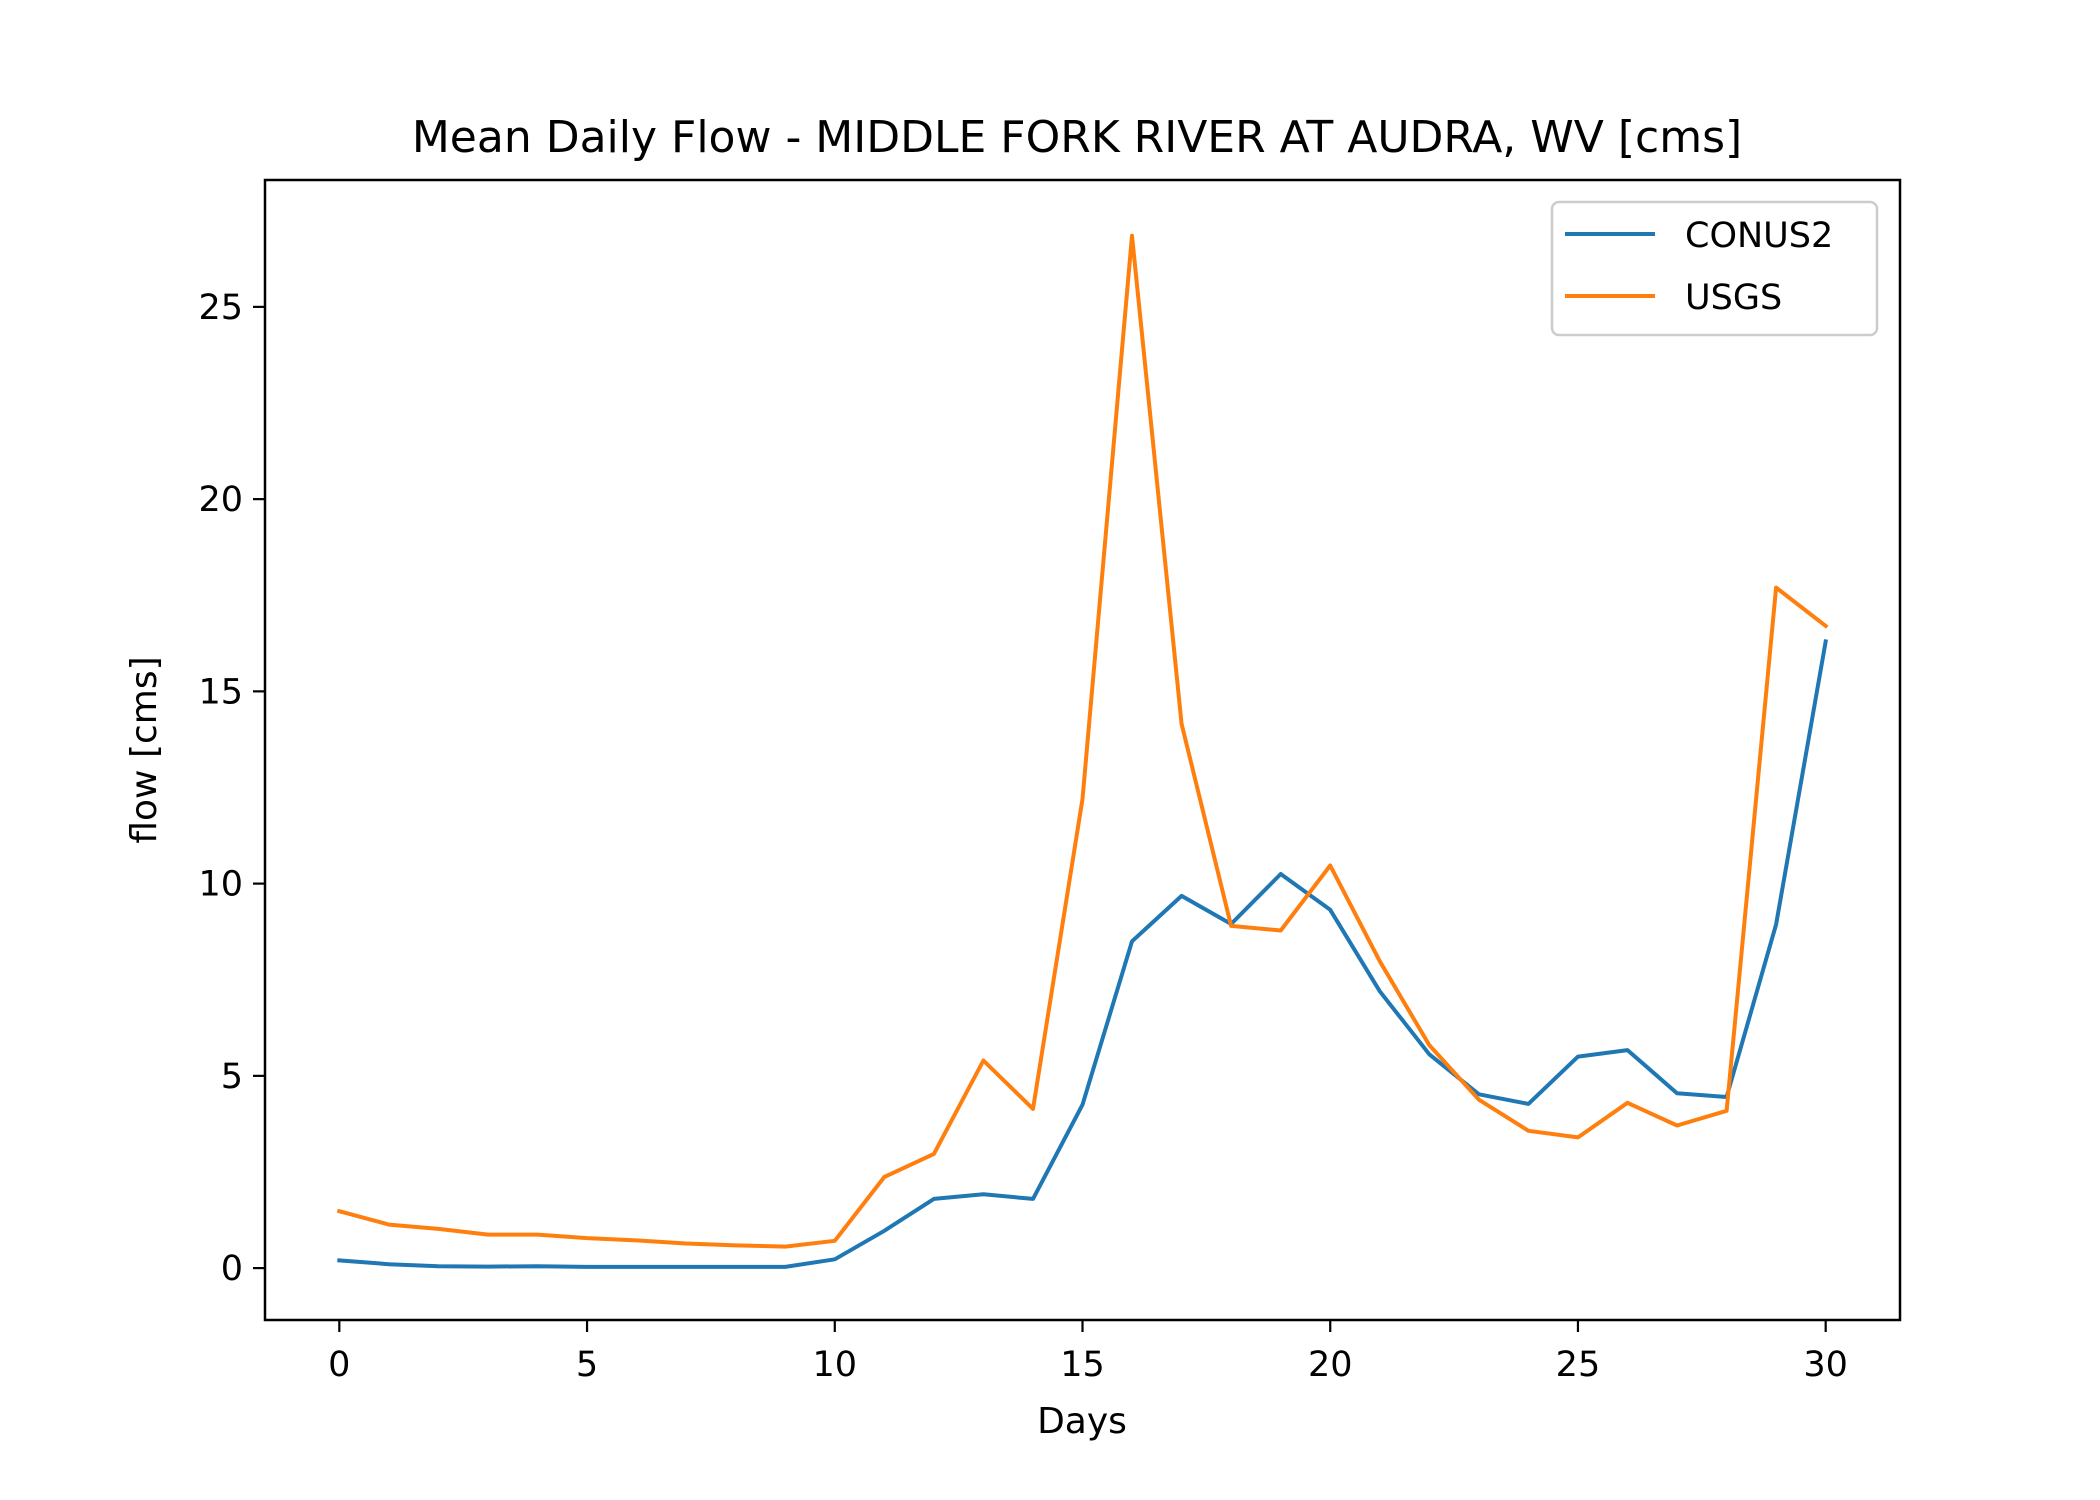 The image size is (2100, 1500). I want to click on x-tick-label: 10, so click(834, 1365).